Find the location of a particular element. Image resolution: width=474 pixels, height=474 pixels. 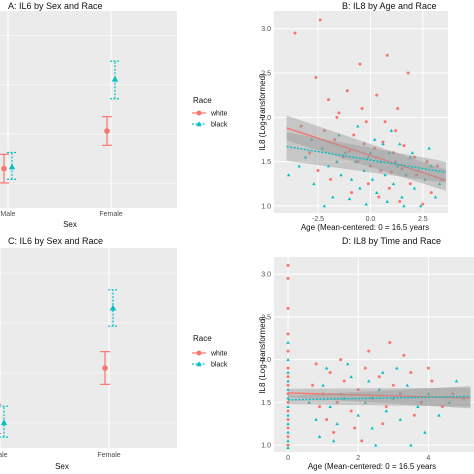

y-tick-label: 2.0 is located at coordinates (266, 360).